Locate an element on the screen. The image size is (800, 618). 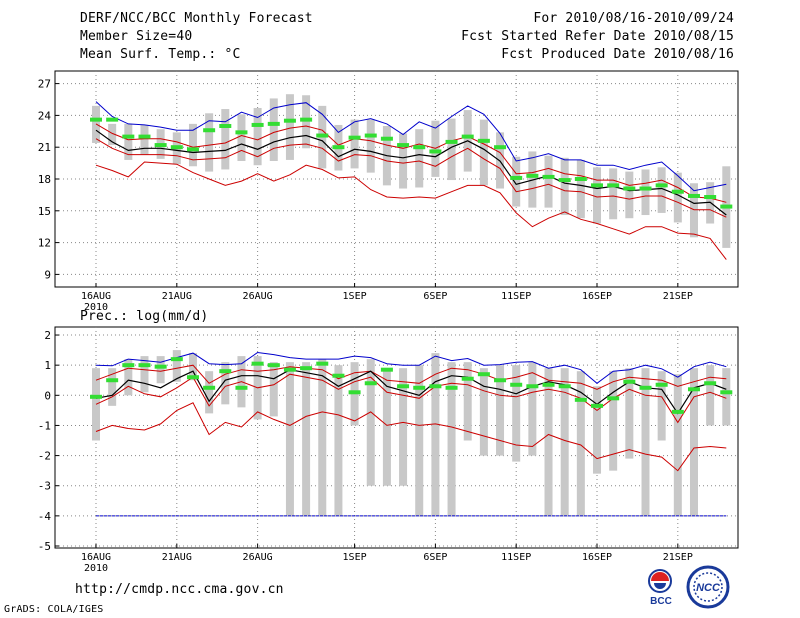
source-url: http://cmdp.ncc.cma.gov.cn is located at coordinates (179, 589).